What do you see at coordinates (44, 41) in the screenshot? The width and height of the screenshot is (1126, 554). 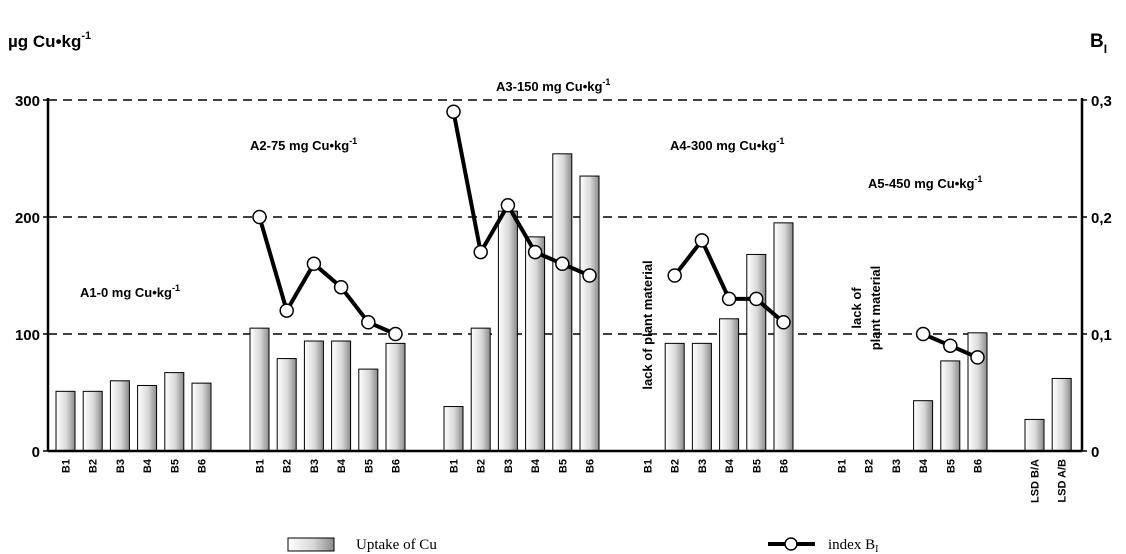 I see `y-axis-left-title-main: µg Cu•kg` at bounding box center [44, 41].